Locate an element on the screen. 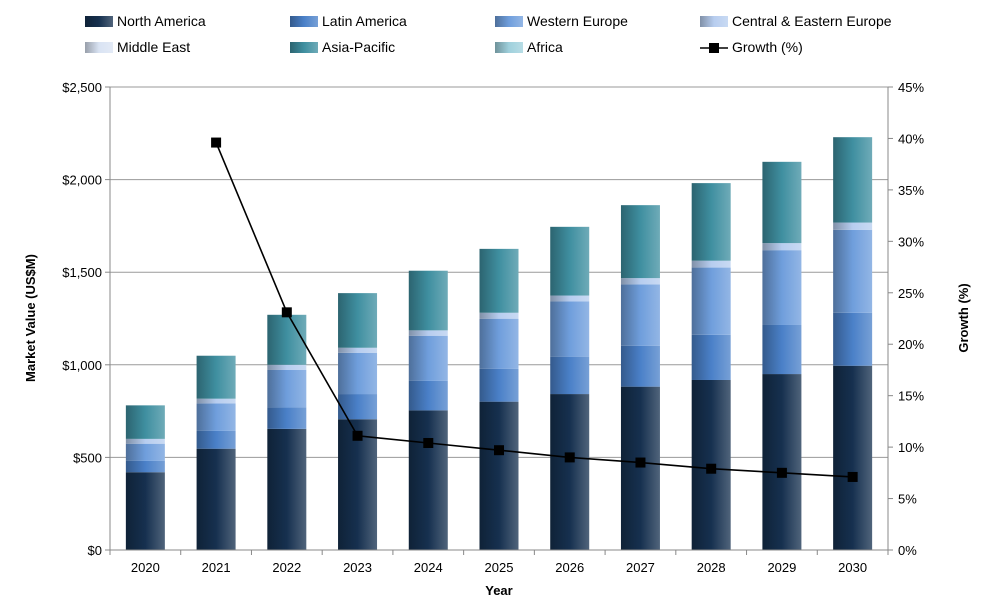 The width and height of the screenshot is (989, 615). bar-segment-asia-pacific-2024 is located at coordinates (428, 300).